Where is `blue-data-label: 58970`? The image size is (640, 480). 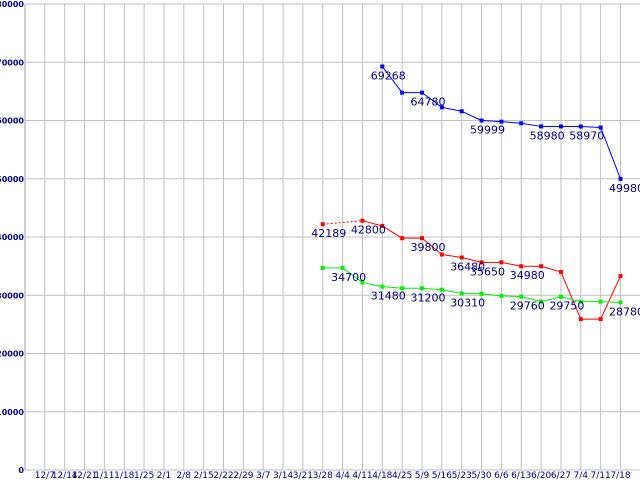 blue-data-label: 58970 is located at coordinates (586, 135).